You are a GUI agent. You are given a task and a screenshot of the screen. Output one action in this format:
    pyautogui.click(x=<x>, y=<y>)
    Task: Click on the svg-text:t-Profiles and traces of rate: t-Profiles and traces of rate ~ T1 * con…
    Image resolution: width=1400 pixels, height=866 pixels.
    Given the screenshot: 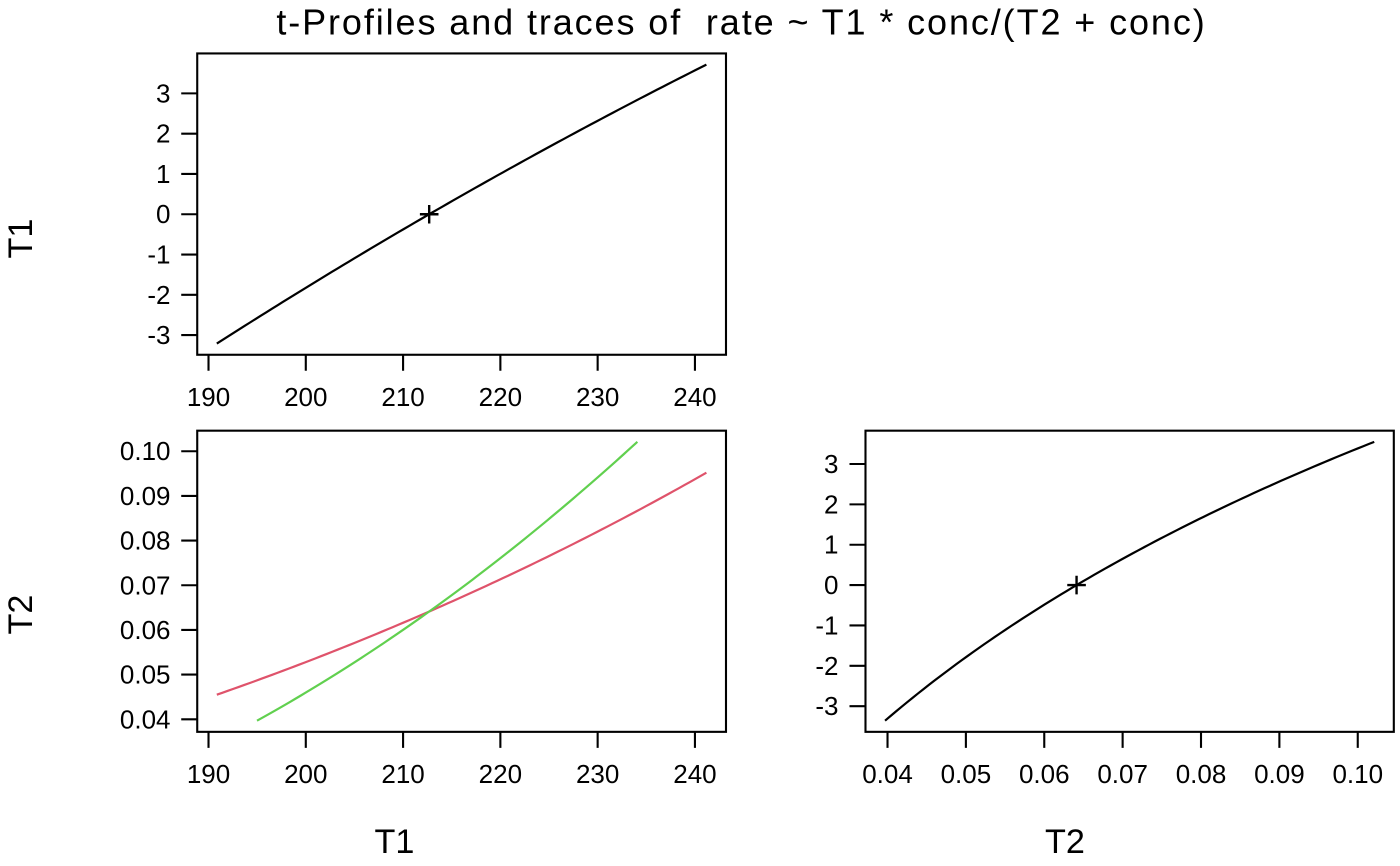 What is the action you would take?
    pyautogui.click(x=741, y=22)
    